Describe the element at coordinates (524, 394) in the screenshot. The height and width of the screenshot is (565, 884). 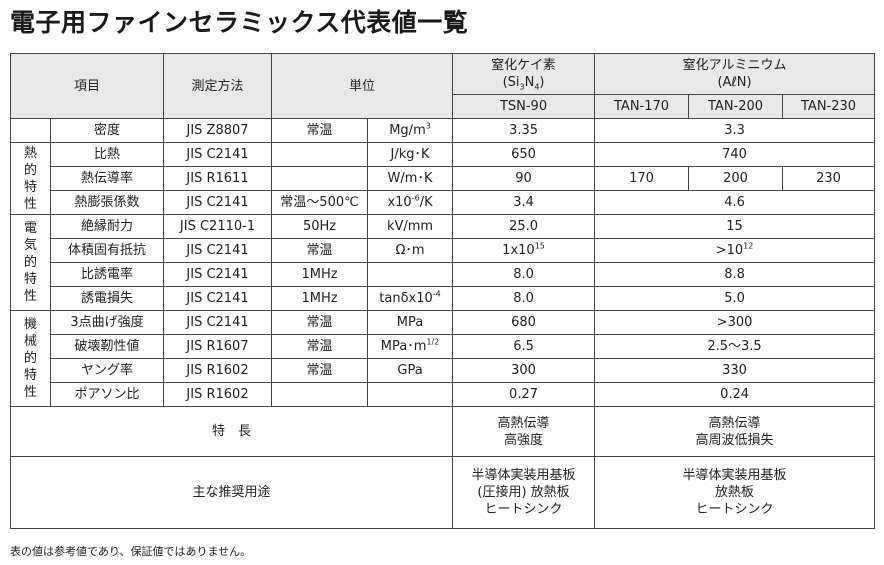
I see `tsn-value: 0.27` at that location.